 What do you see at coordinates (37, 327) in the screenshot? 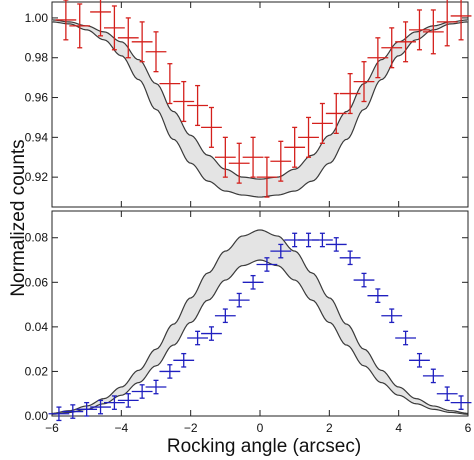
I see `y-tick-label: 0.04` at bounding box center [37, 327].